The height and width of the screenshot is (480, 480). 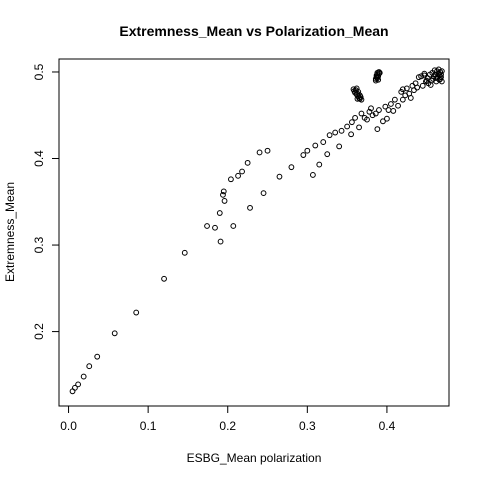 What do you see at coordinates (39, 71) in the screenshot?
I see `y-tick-label: 0.5` at bounding box center [39, 71].